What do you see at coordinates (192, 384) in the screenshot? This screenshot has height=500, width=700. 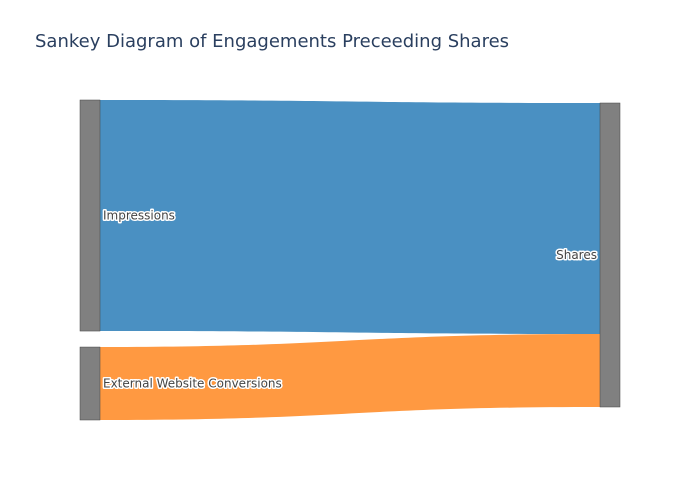 I see `node-label-external-website-conversions: External Website Conversions` at bounding box center [192, 384].